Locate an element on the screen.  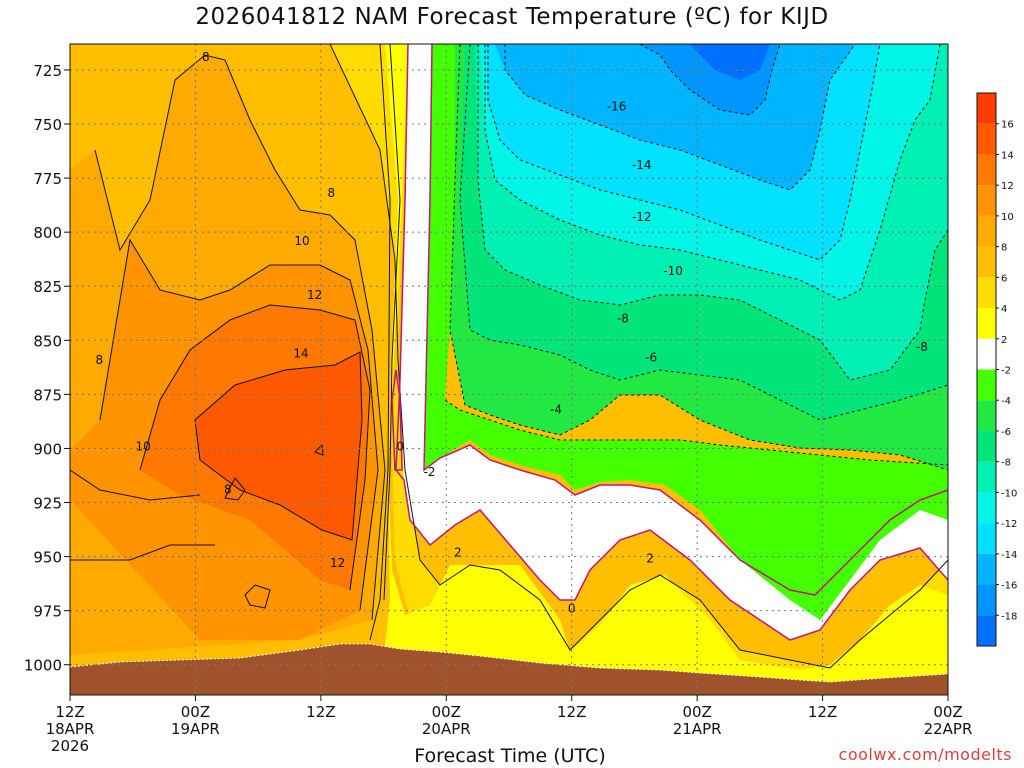
colorbar-label: -16 is located at coordinates (1009, 586).